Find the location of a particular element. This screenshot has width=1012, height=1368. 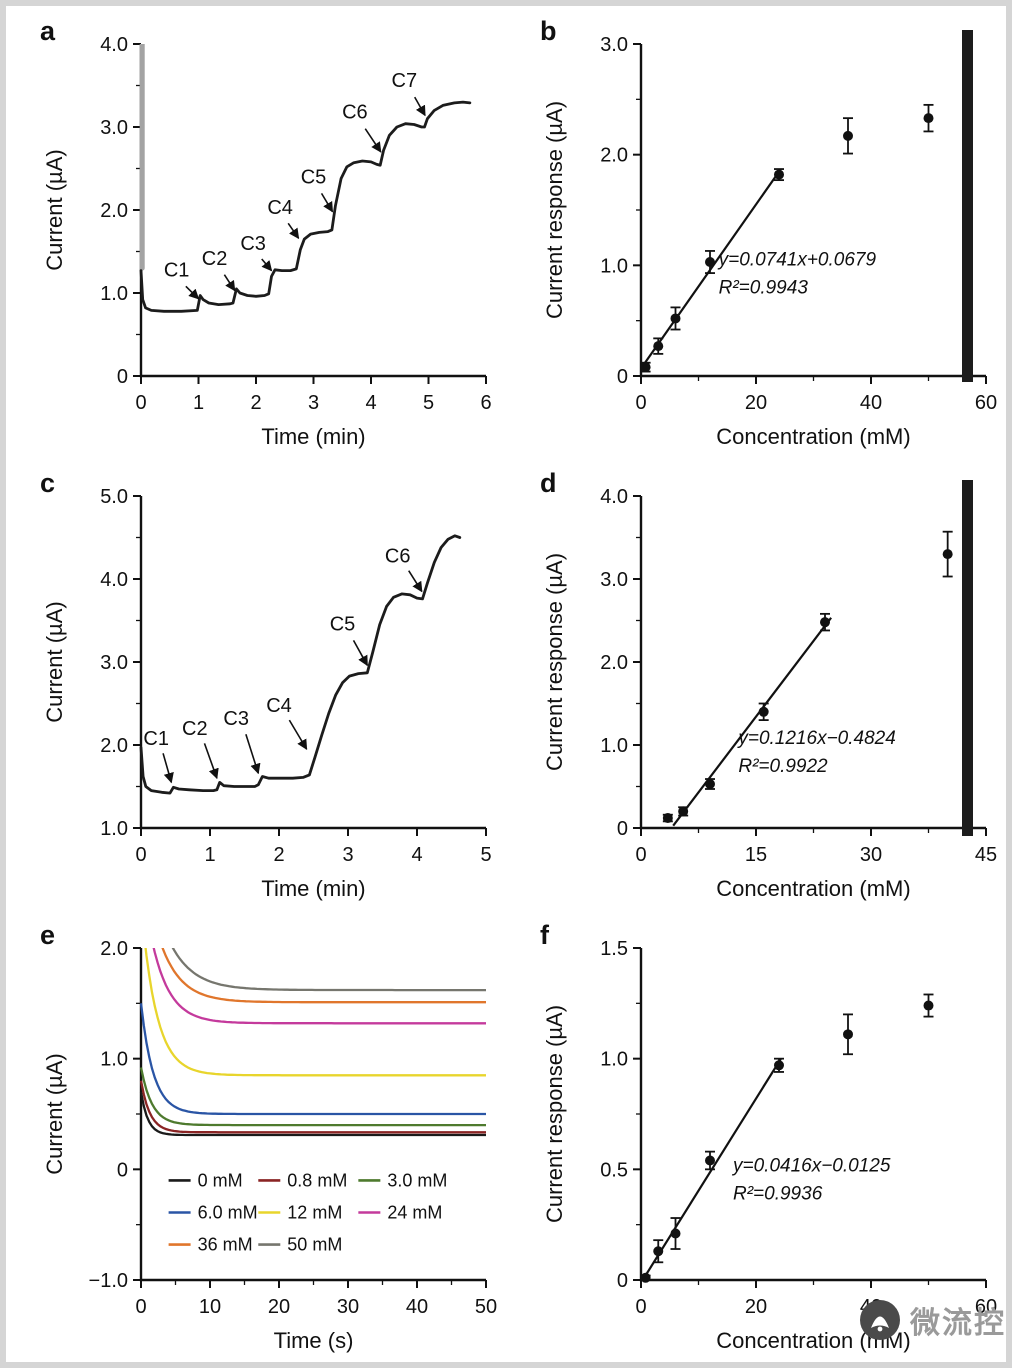

y-tick-label: 0.5 is located at coordinates (614, 1170).